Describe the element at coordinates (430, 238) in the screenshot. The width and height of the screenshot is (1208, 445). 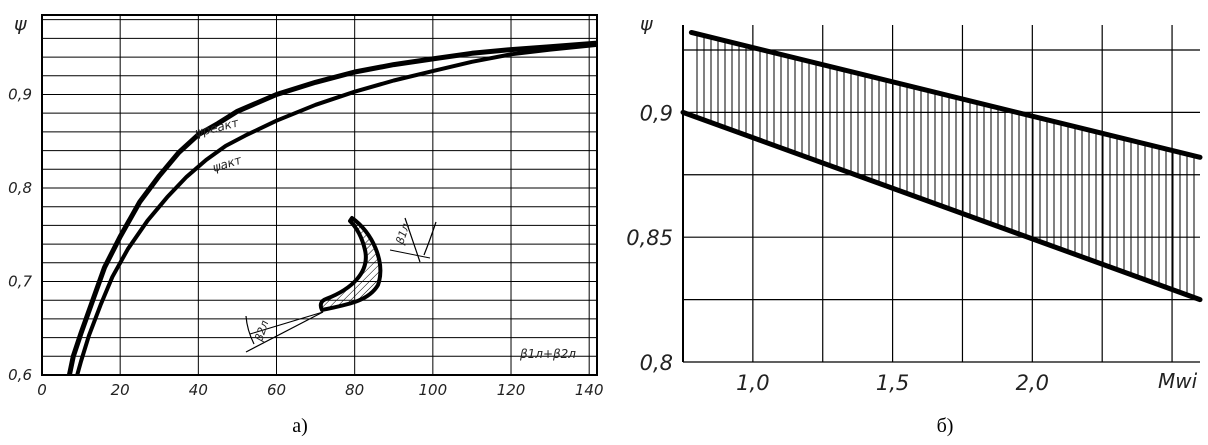
I see `blade-outlet-arc` at that location.